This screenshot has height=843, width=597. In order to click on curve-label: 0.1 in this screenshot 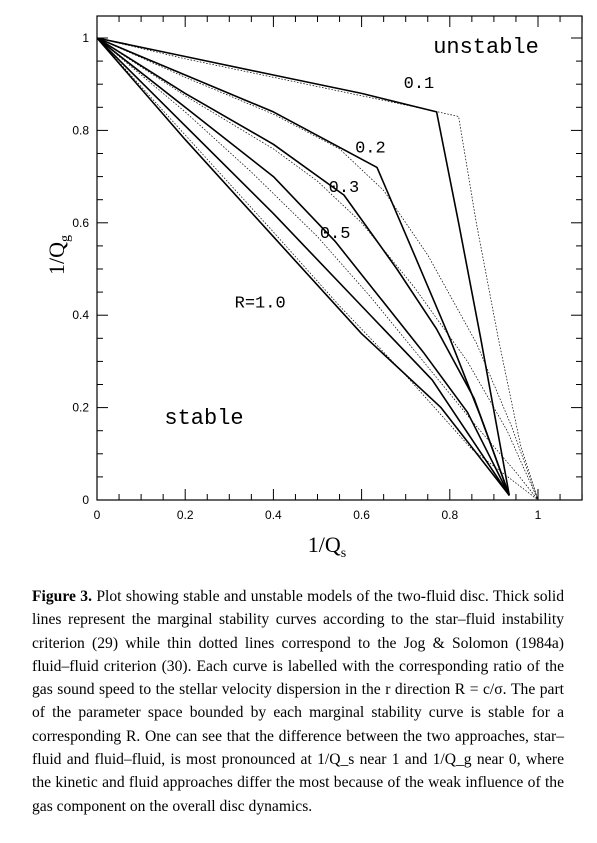, I will do `click(419, 84)`.